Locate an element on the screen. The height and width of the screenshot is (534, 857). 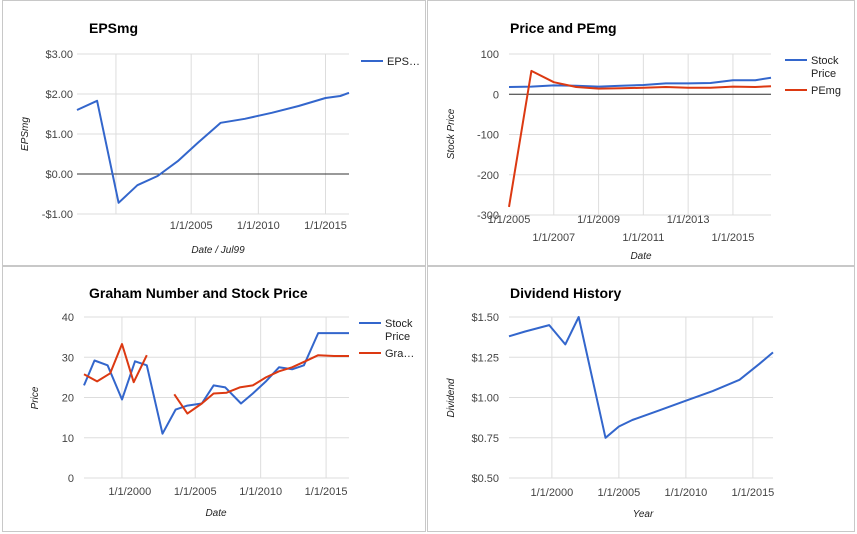
y-tick-label: $0.50 is located at coordinates (485, 479).